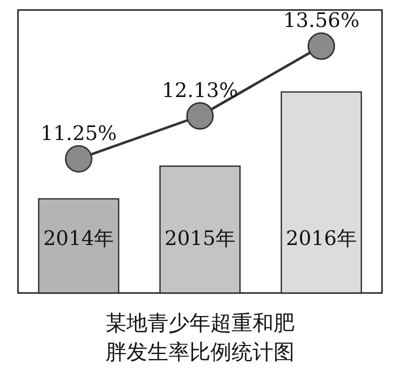 Image resolution: width=400 pixels, height=369 pixels. I want to click on data-label: 12.13%, so click(200, 90).